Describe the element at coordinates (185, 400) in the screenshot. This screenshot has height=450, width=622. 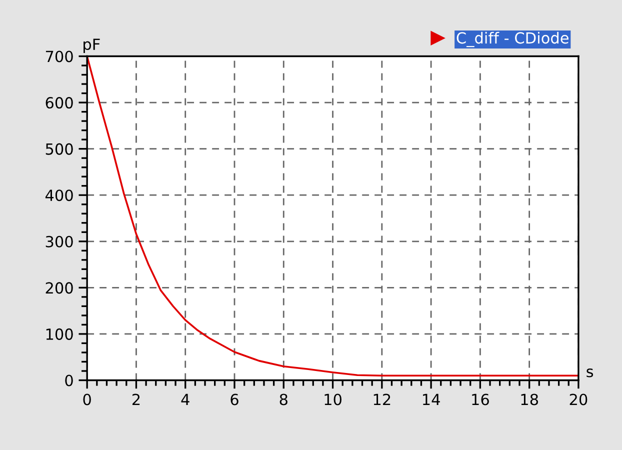
I see `x-tick-label: 4` at that location.